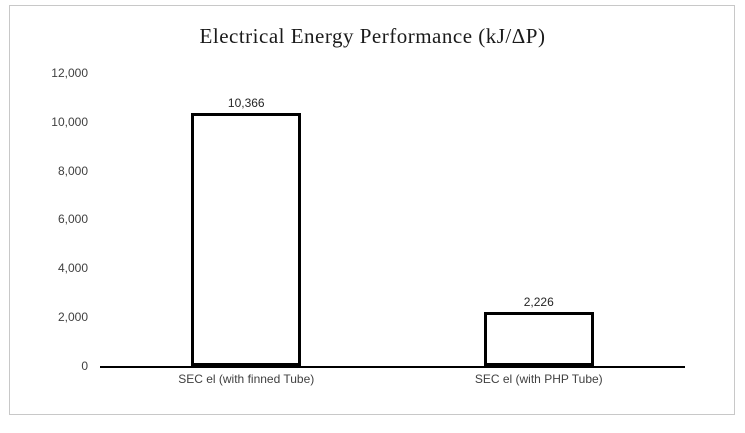 Image resolution: width=745 pixels, height=433 pixels. Describe the element at coordinates (69, 121) in the screenshot. I see `y-tick-label: 10,000` at that location.